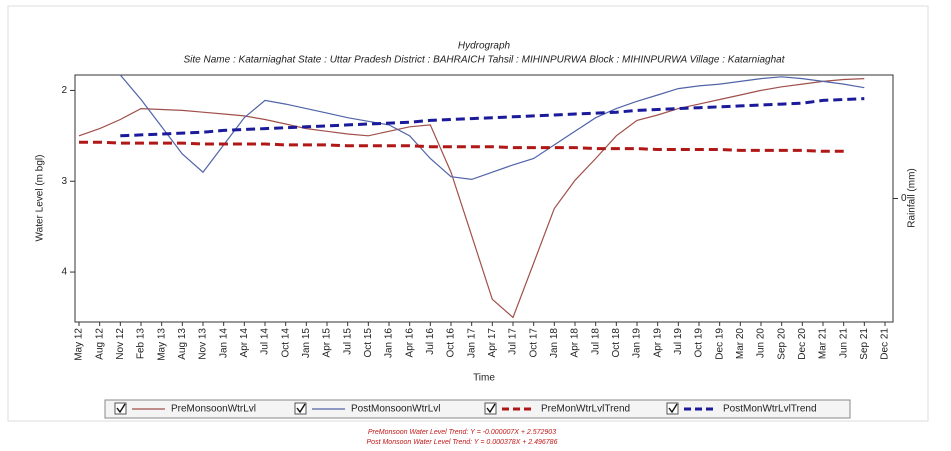 The width and height of the screenshot is (951, 451). What do you see at coordinates (513, 341) in the screenshot?
I see `x-tick-label: Jul 17` at bounding box center [513, 341].